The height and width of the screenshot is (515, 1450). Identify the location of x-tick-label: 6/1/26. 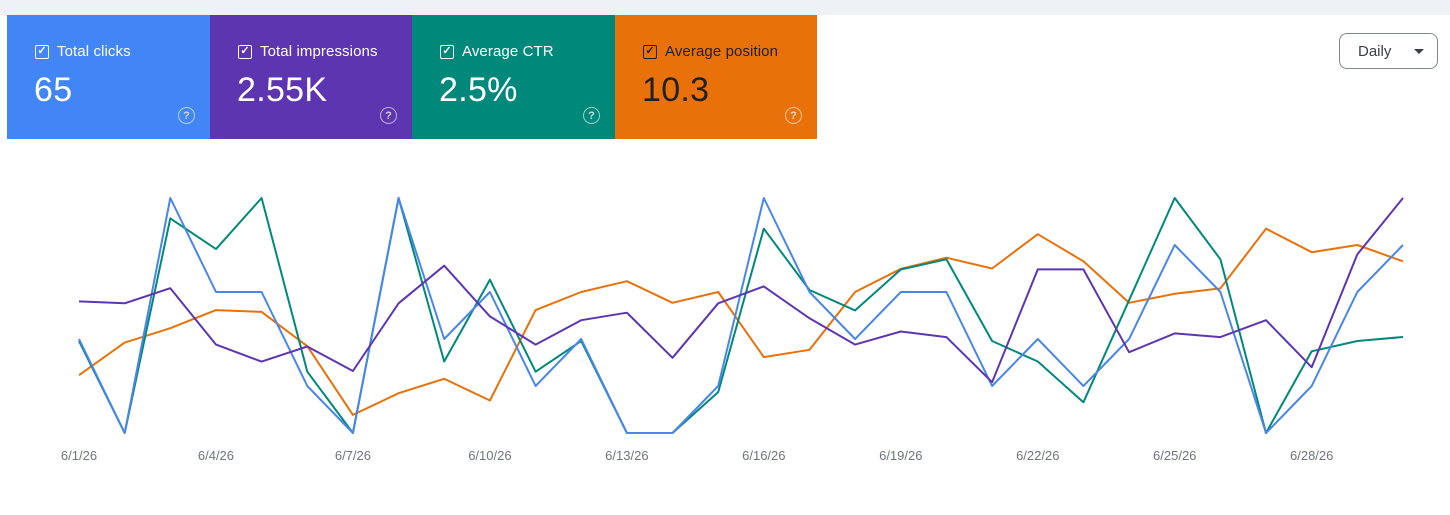
(79, 455).